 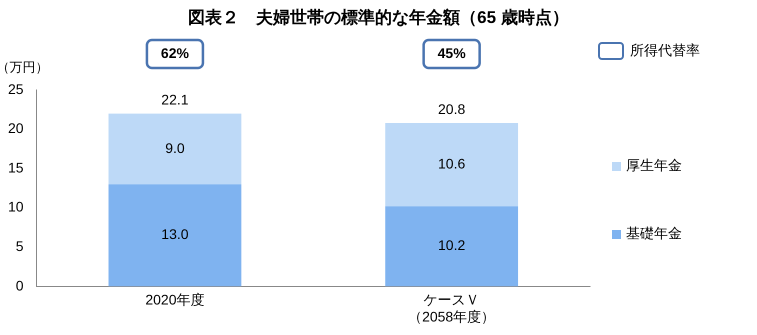 I want to click on text: 62%, so click(x=175, y=52).